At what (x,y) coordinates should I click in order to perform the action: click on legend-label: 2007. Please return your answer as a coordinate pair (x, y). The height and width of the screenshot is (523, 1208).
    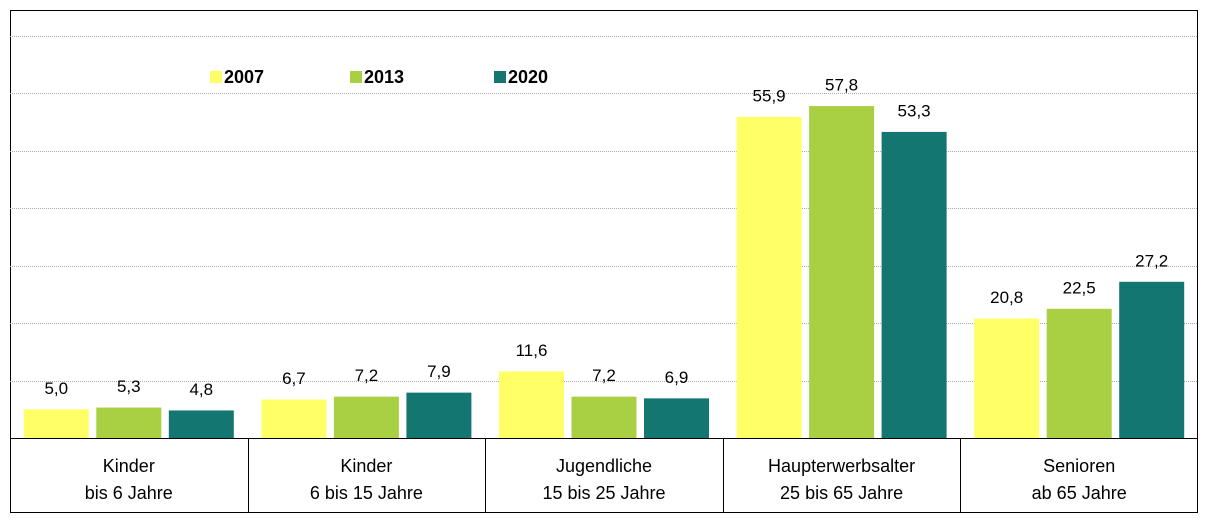
    Looking at the image, I should click on (244, 77).